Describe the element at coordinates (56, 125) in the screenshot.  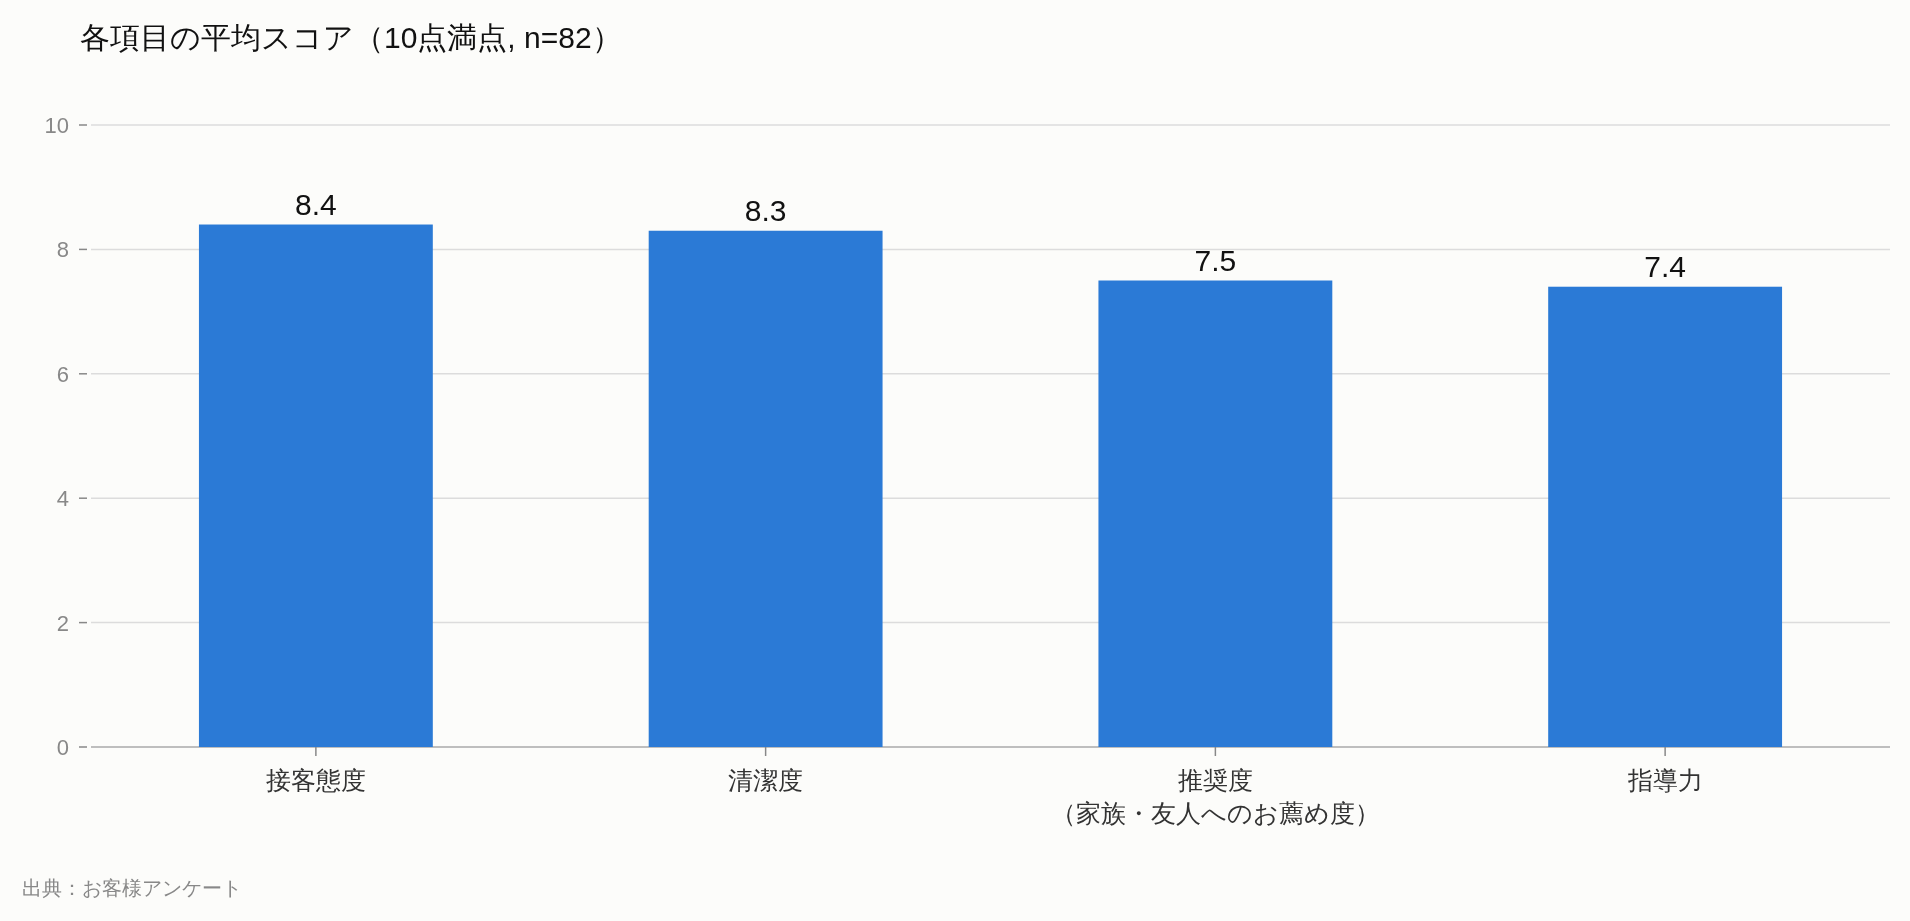
I see `y-tick-label: 10` at that location.